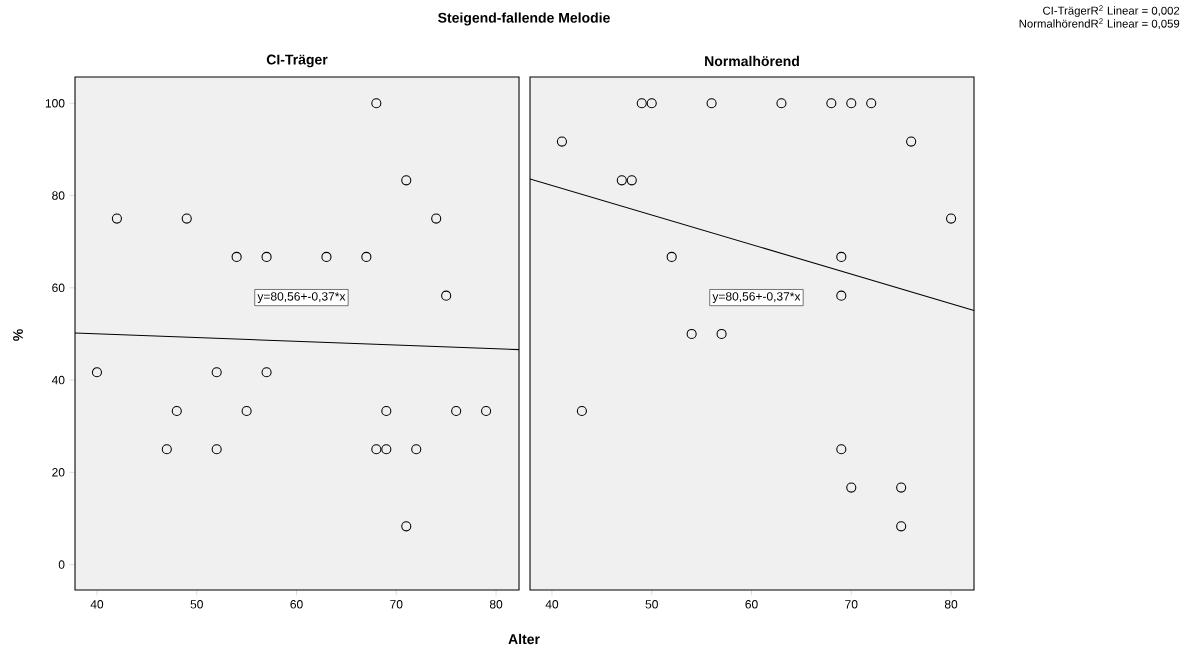 The width and height of the screenshot is (1190, 655). I want to click on chart-subtitle: CI-Träger, so click(297, 61).